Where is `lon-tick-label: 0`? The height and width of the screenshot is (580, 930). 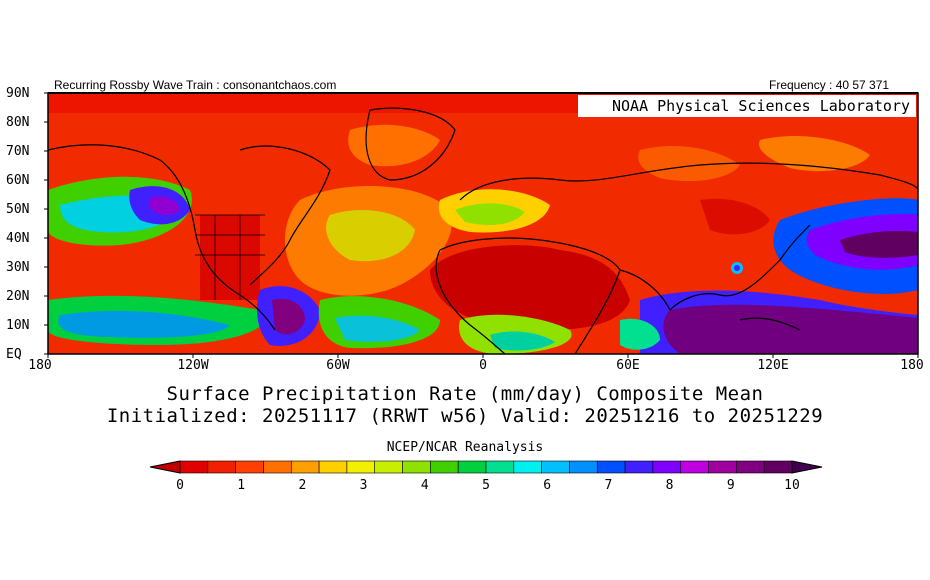
lon-tick-label: 0 is located at coordinates (483, 365).